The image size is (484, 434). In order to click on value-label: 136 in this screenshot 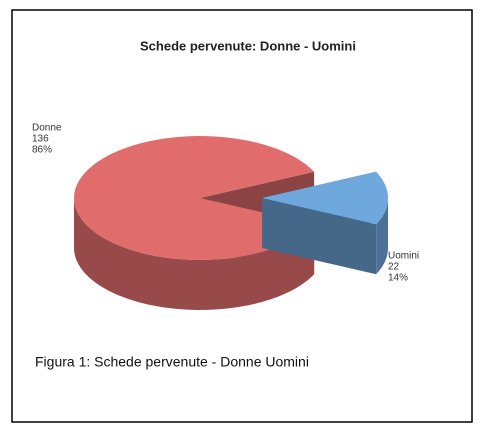, I will do `click(40, 139)`.